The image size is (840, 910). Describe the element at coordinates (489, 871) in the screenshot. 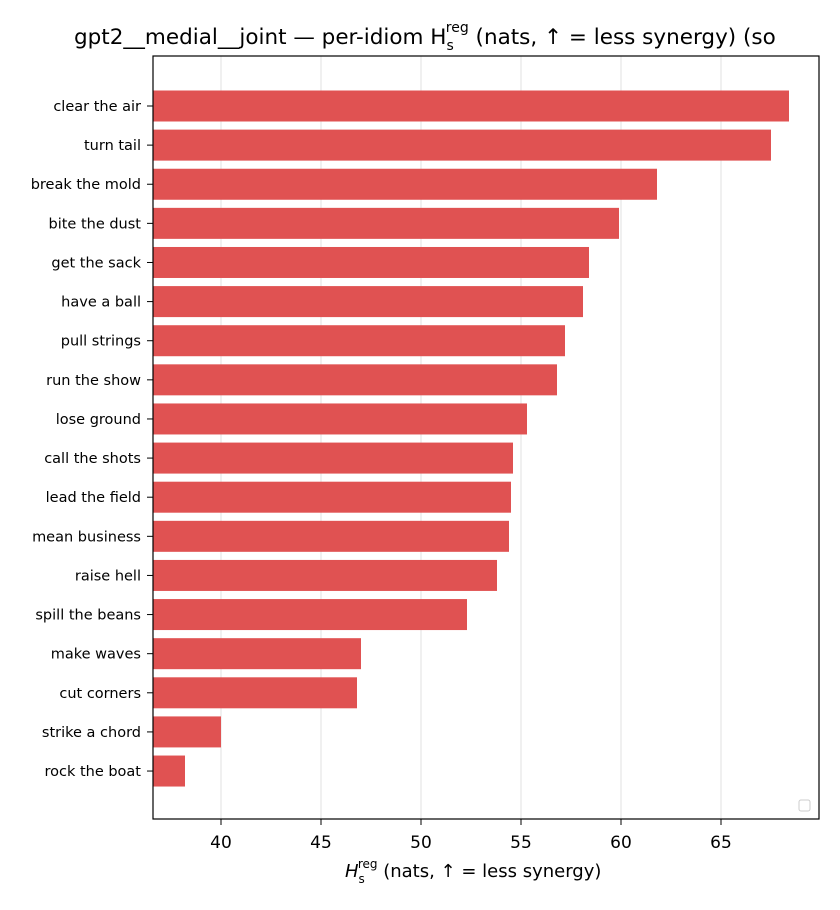

I see `x-axis-label-rest: (nats, ↑ = less synergy)` at that location.